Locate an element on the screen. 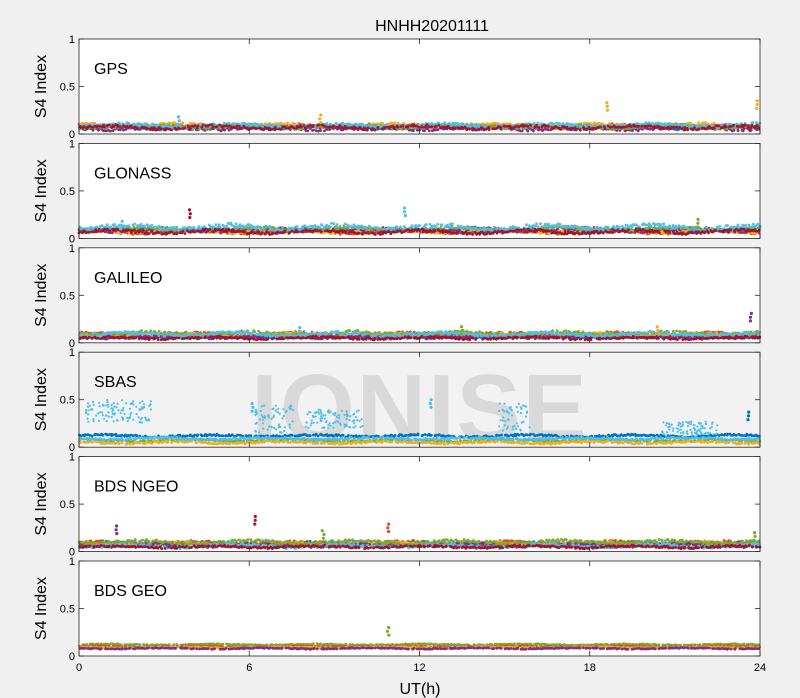 This screenshot has width=800, height=698. series-points is located at coordinates (419, 116).